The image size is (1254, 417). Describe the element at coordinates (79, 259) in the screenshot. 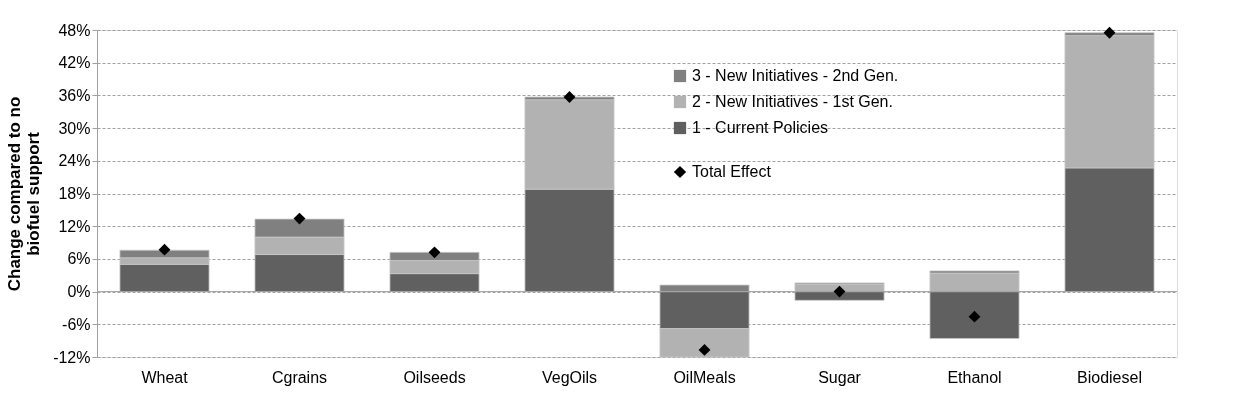

I see `y-tick-label: 6%` at that location.